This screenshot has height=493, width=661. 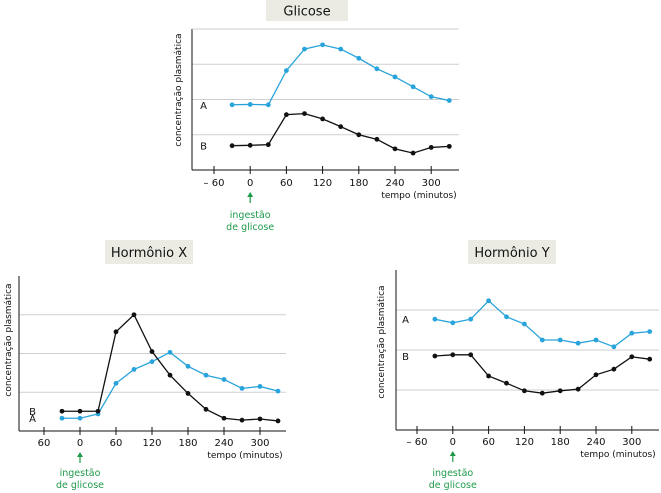 I want to click on chart-title: Hormônio X, so click(x=149, y=253).